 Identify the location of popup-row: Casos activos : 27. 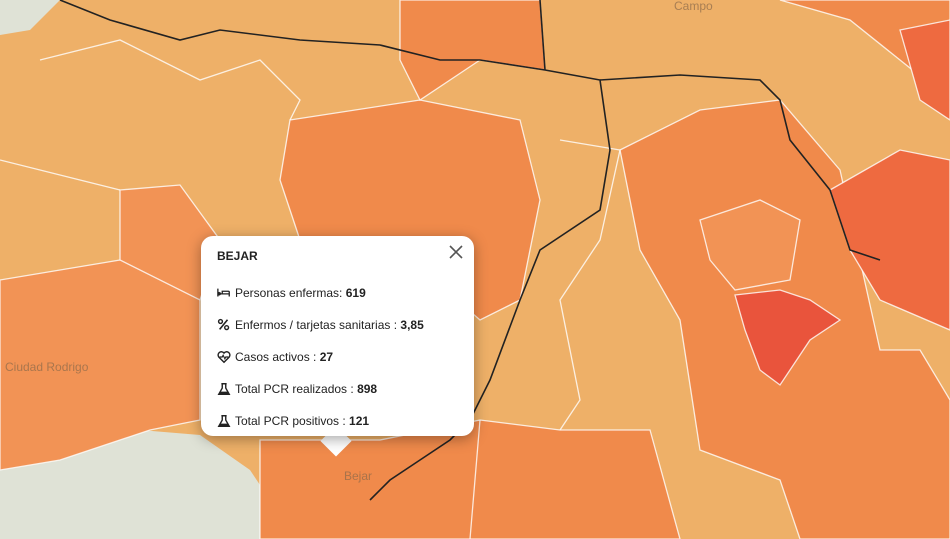
(337, 357).